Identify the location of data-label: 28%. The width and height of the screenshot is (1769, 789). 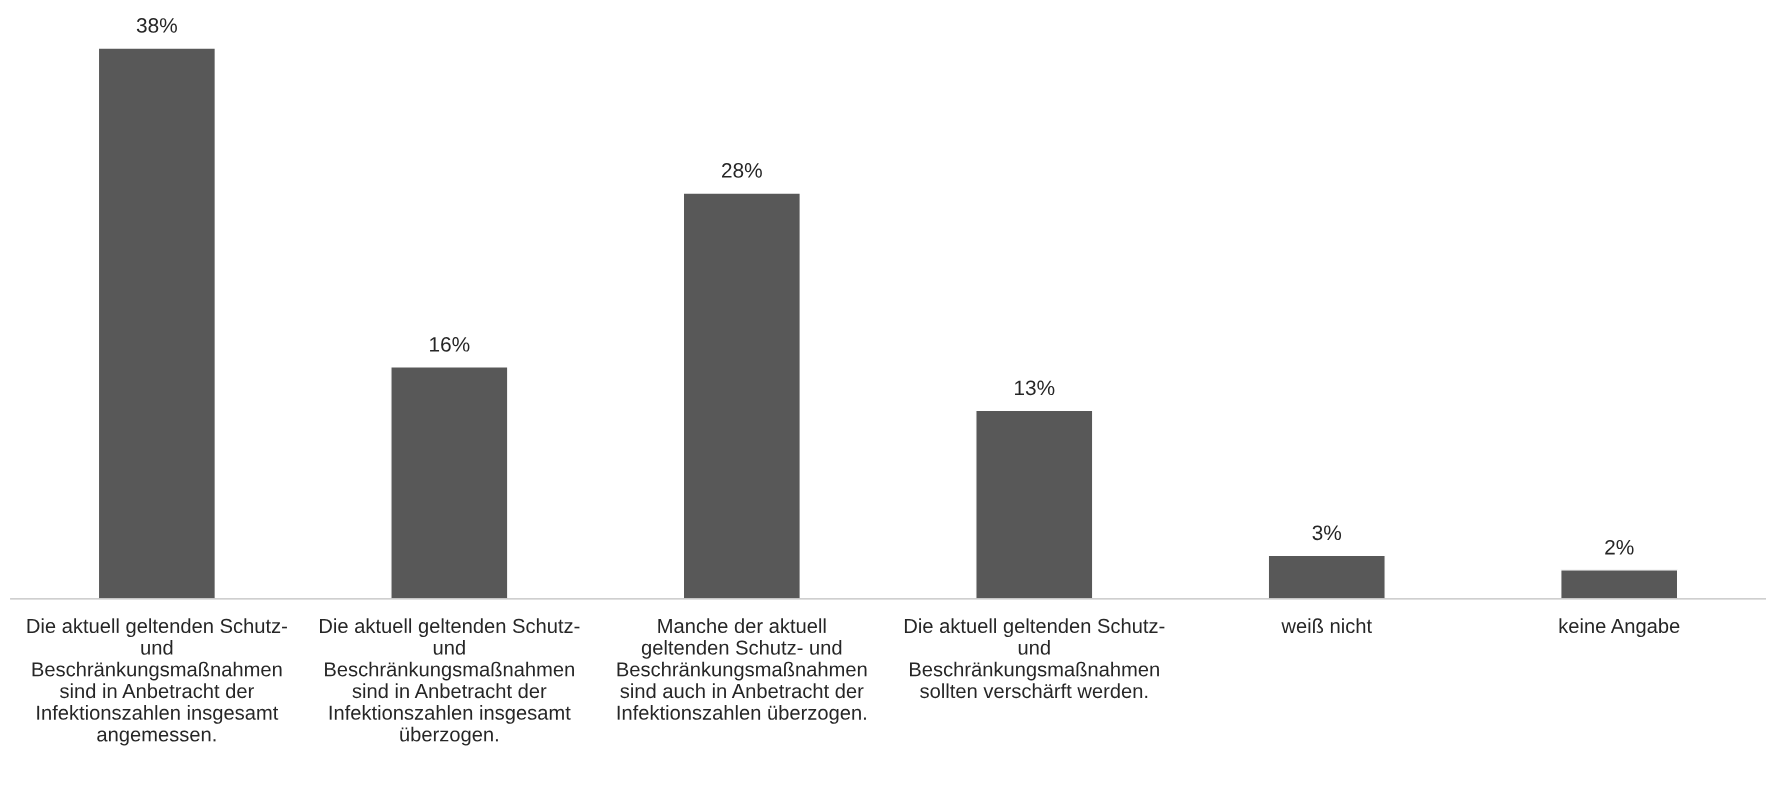
(742, 170).